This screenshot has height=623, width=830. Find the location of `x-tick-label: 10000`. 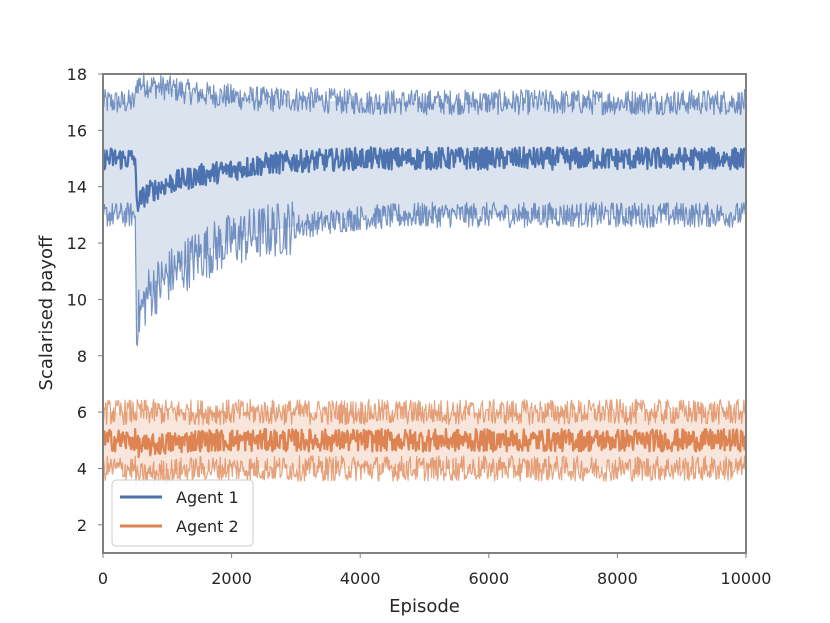

x-tick-label: 10000 is located at coordinates (746, 578).